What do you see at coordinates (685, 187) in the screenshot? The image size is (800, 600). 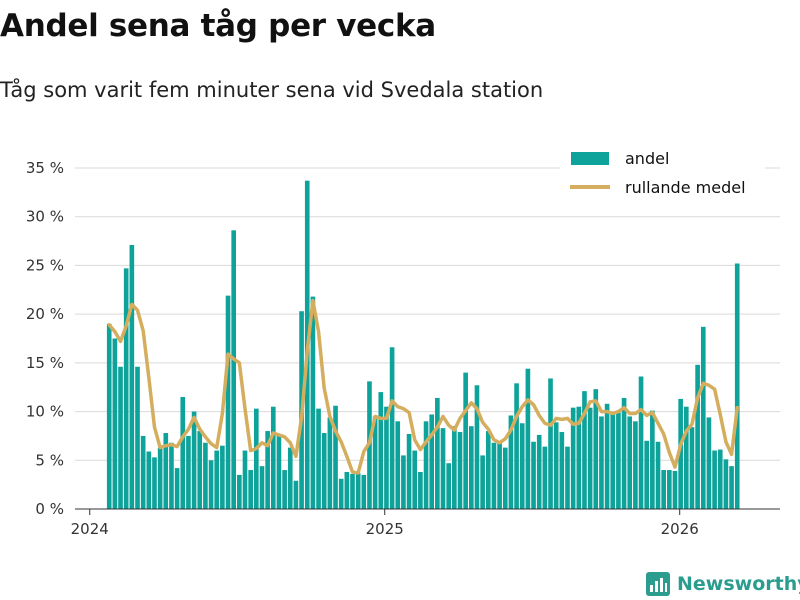 I see `legend-label-rullande-medel: rullande medel` at bounding box center [685, 187].